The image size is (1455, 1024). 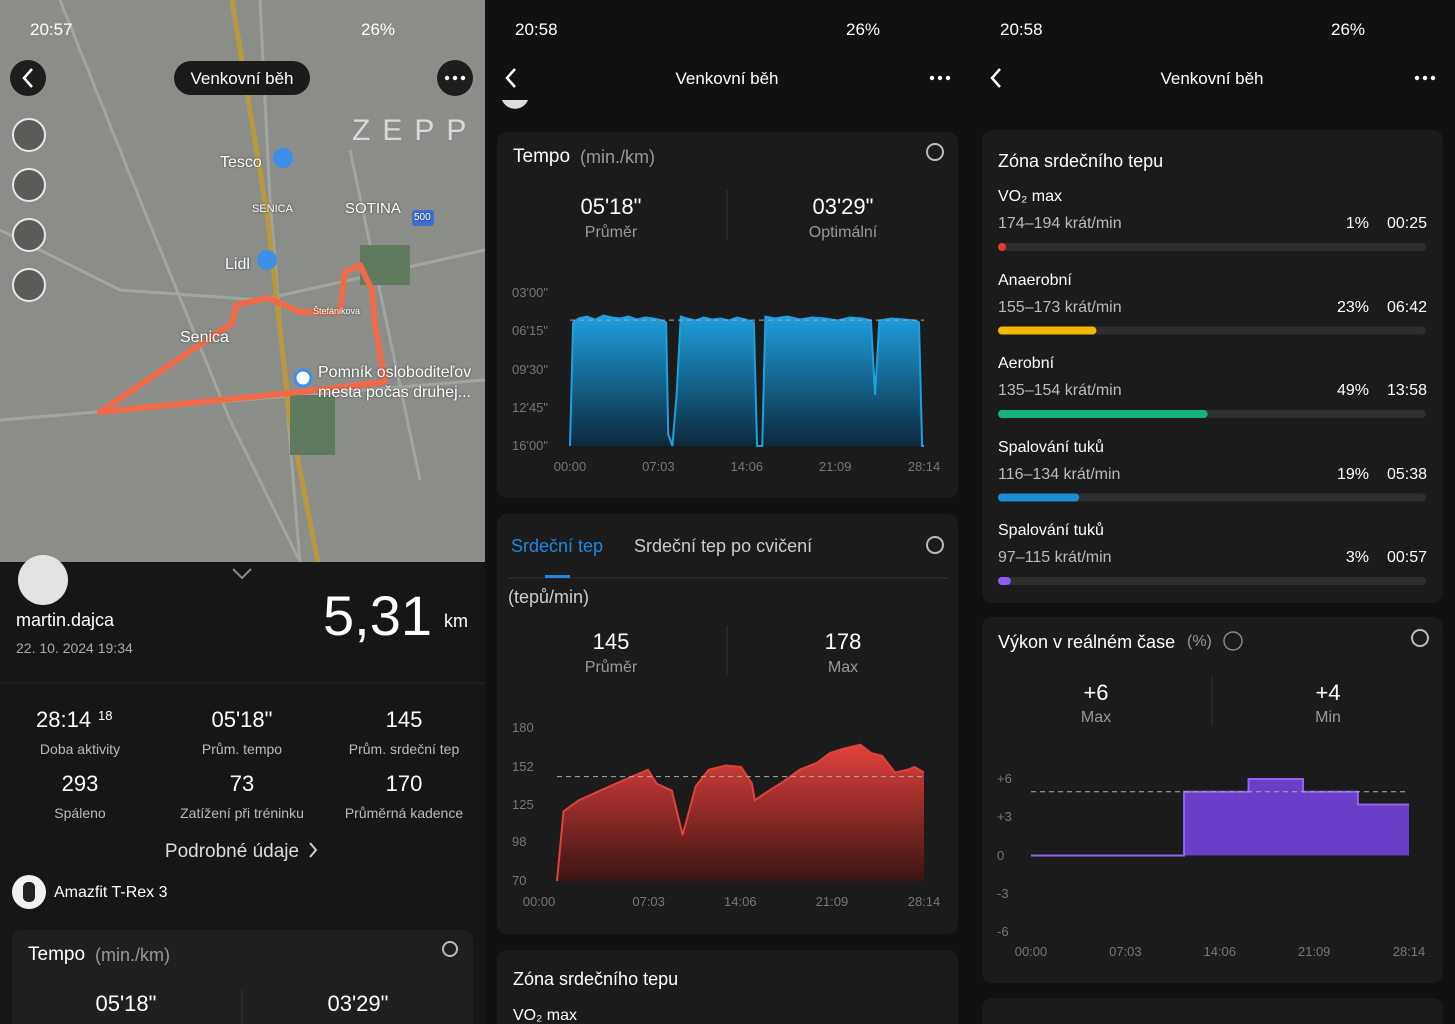 I want to click on distance: 5,31, so click(x=377, y=615).